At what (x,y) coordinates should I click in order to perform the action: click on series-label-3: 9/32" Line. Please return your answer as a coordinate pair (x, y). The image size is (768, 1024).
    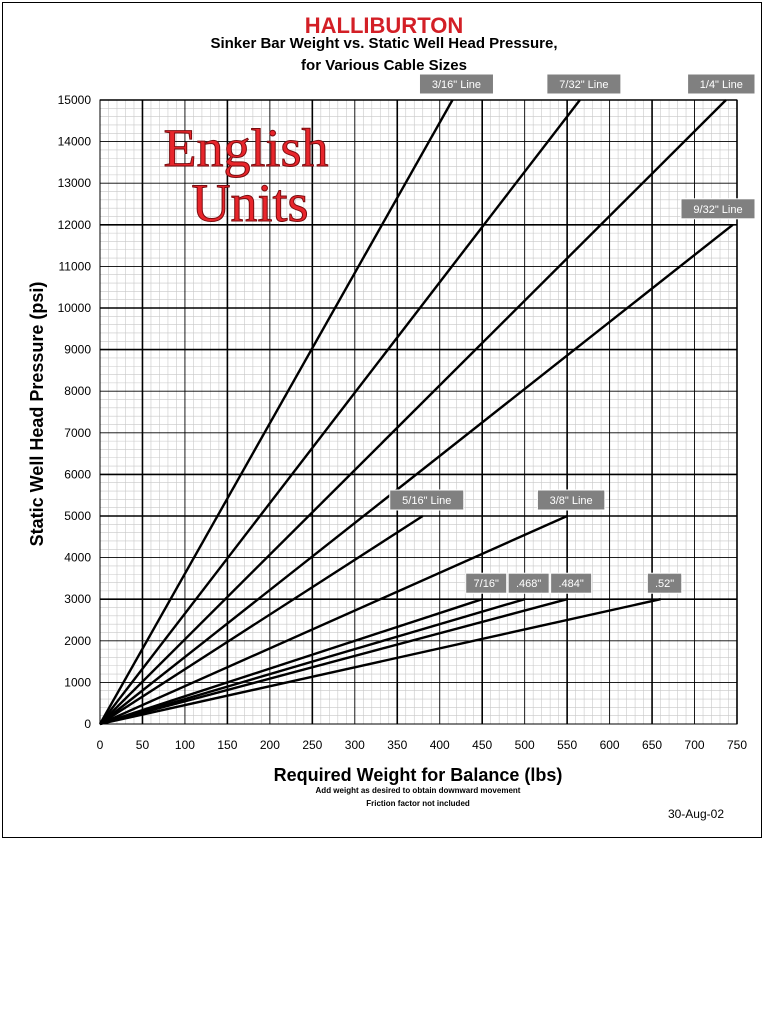
    Looking at the image, I should click on (718, 209).